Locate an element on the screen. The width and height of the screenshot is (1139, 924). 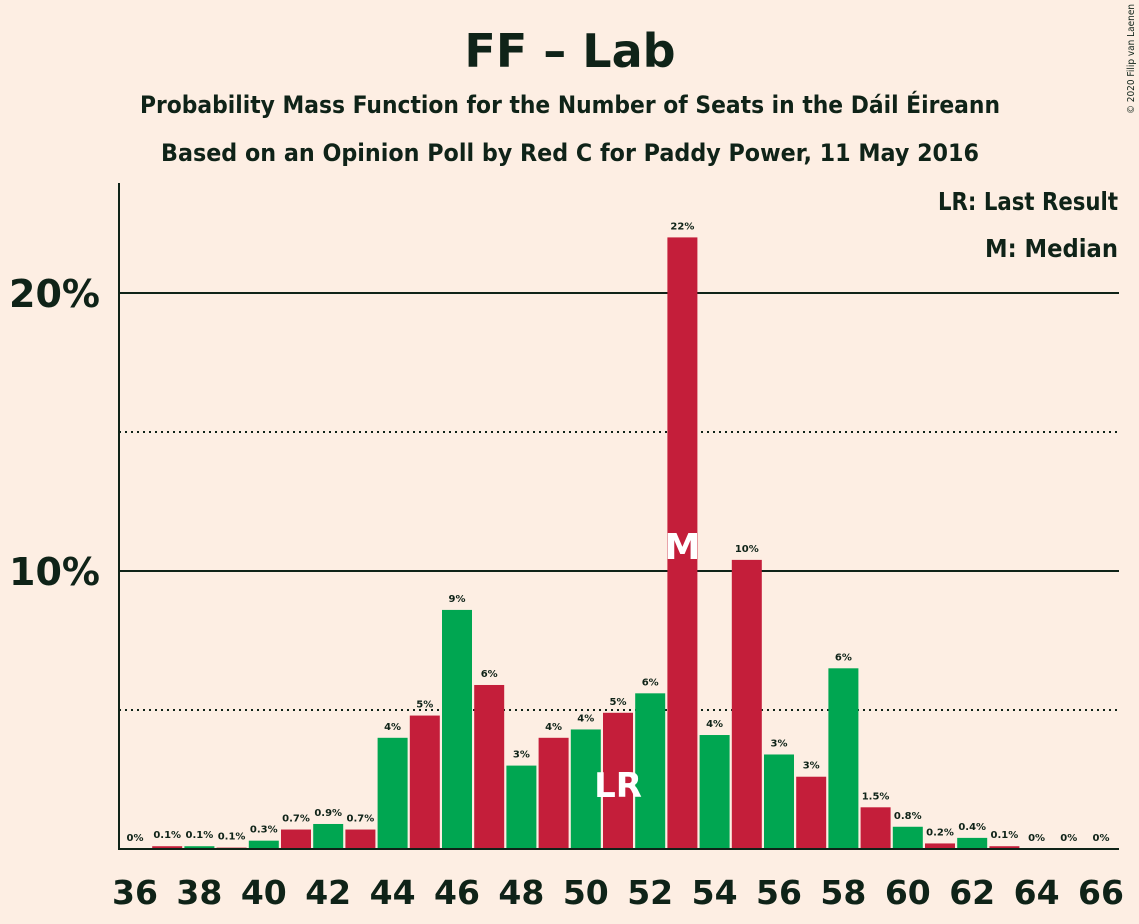
legend-median: M: Median is located at coordinates (1051, 248).